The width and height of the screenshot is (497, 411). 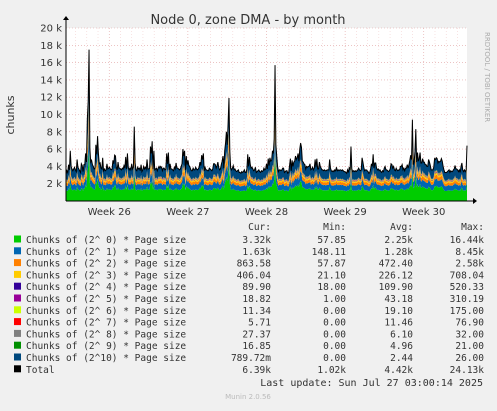 I want to click on x-tick-label-4: Week 30, so click(x=423, y=212).